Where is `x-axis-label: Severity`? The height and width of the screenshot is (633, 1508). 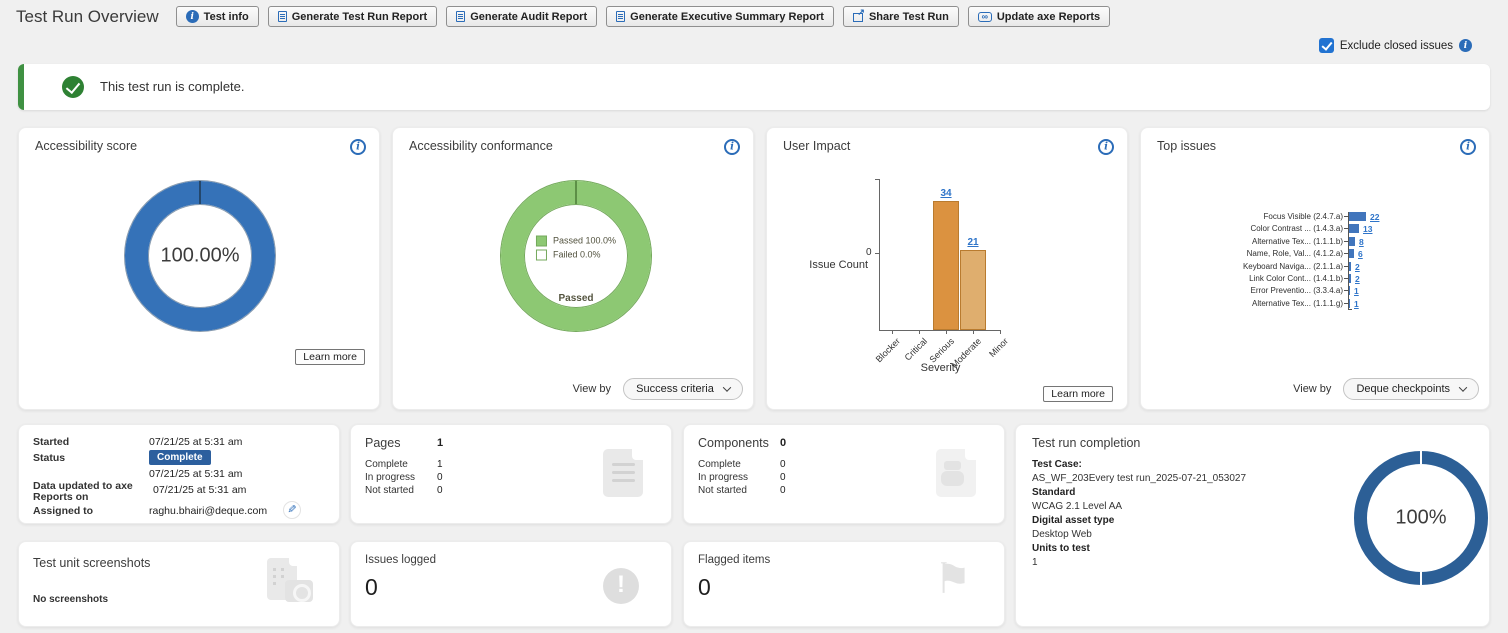 x-axis-label: Severity is located at coordinates (940, 368).